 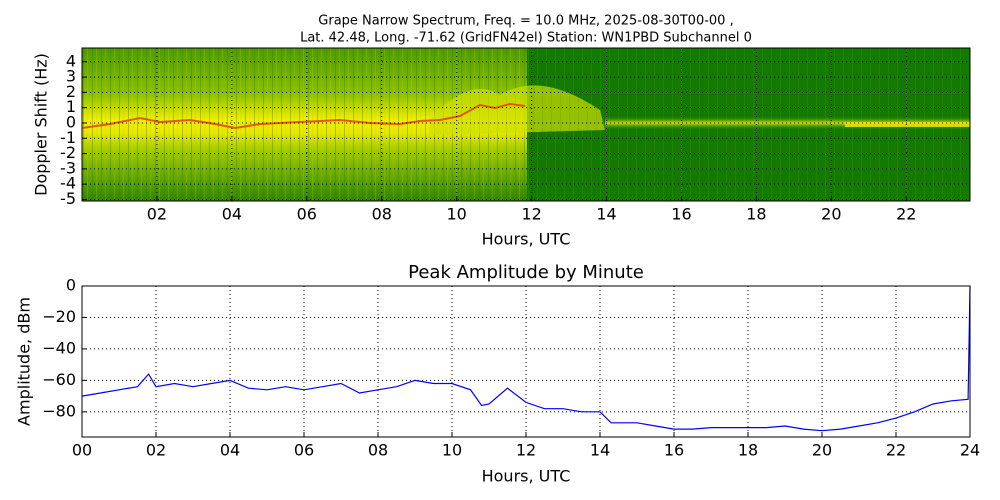 I want to click on y-tick-label: -1, so click(x=68, y=137).